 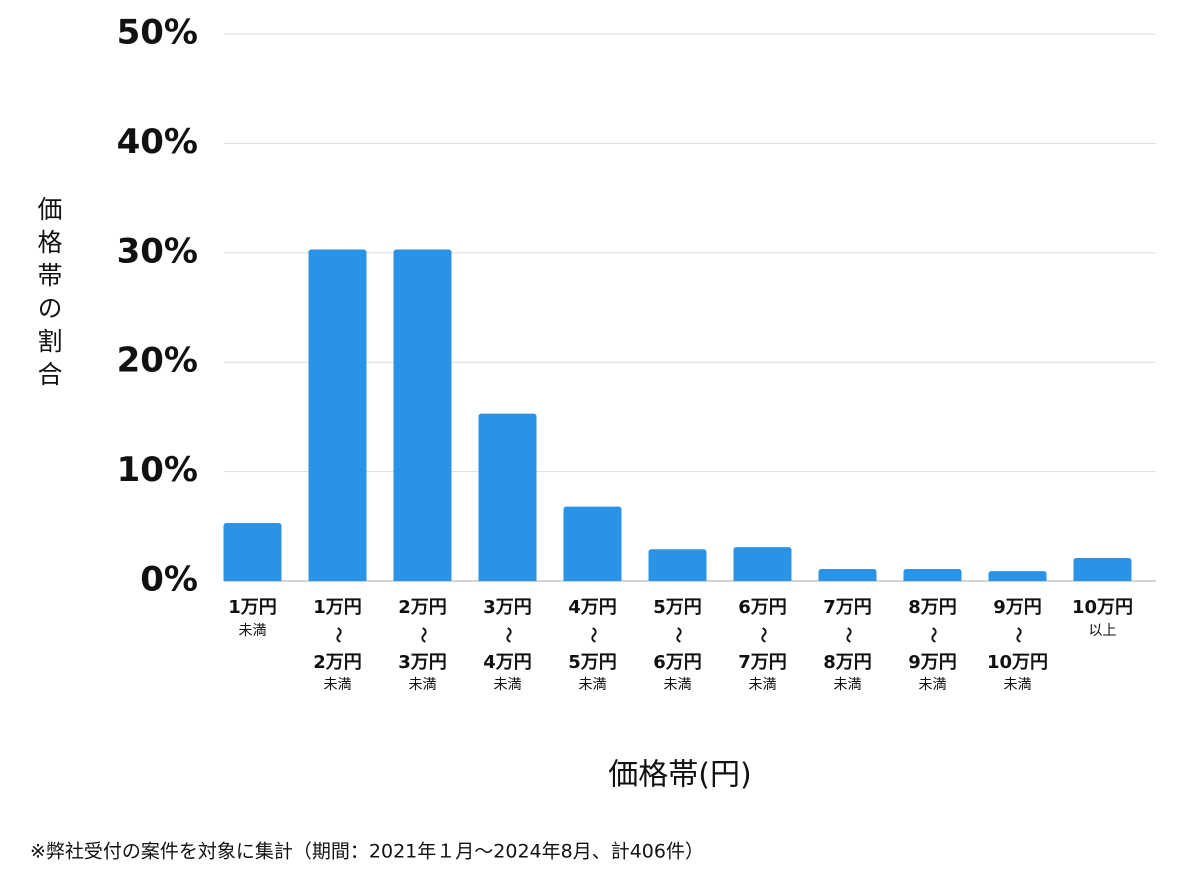 What do you see at coordinates (169, 580) in the screenshot?
I see `y-tick-label: 0%` at bounding box center [169, 580].